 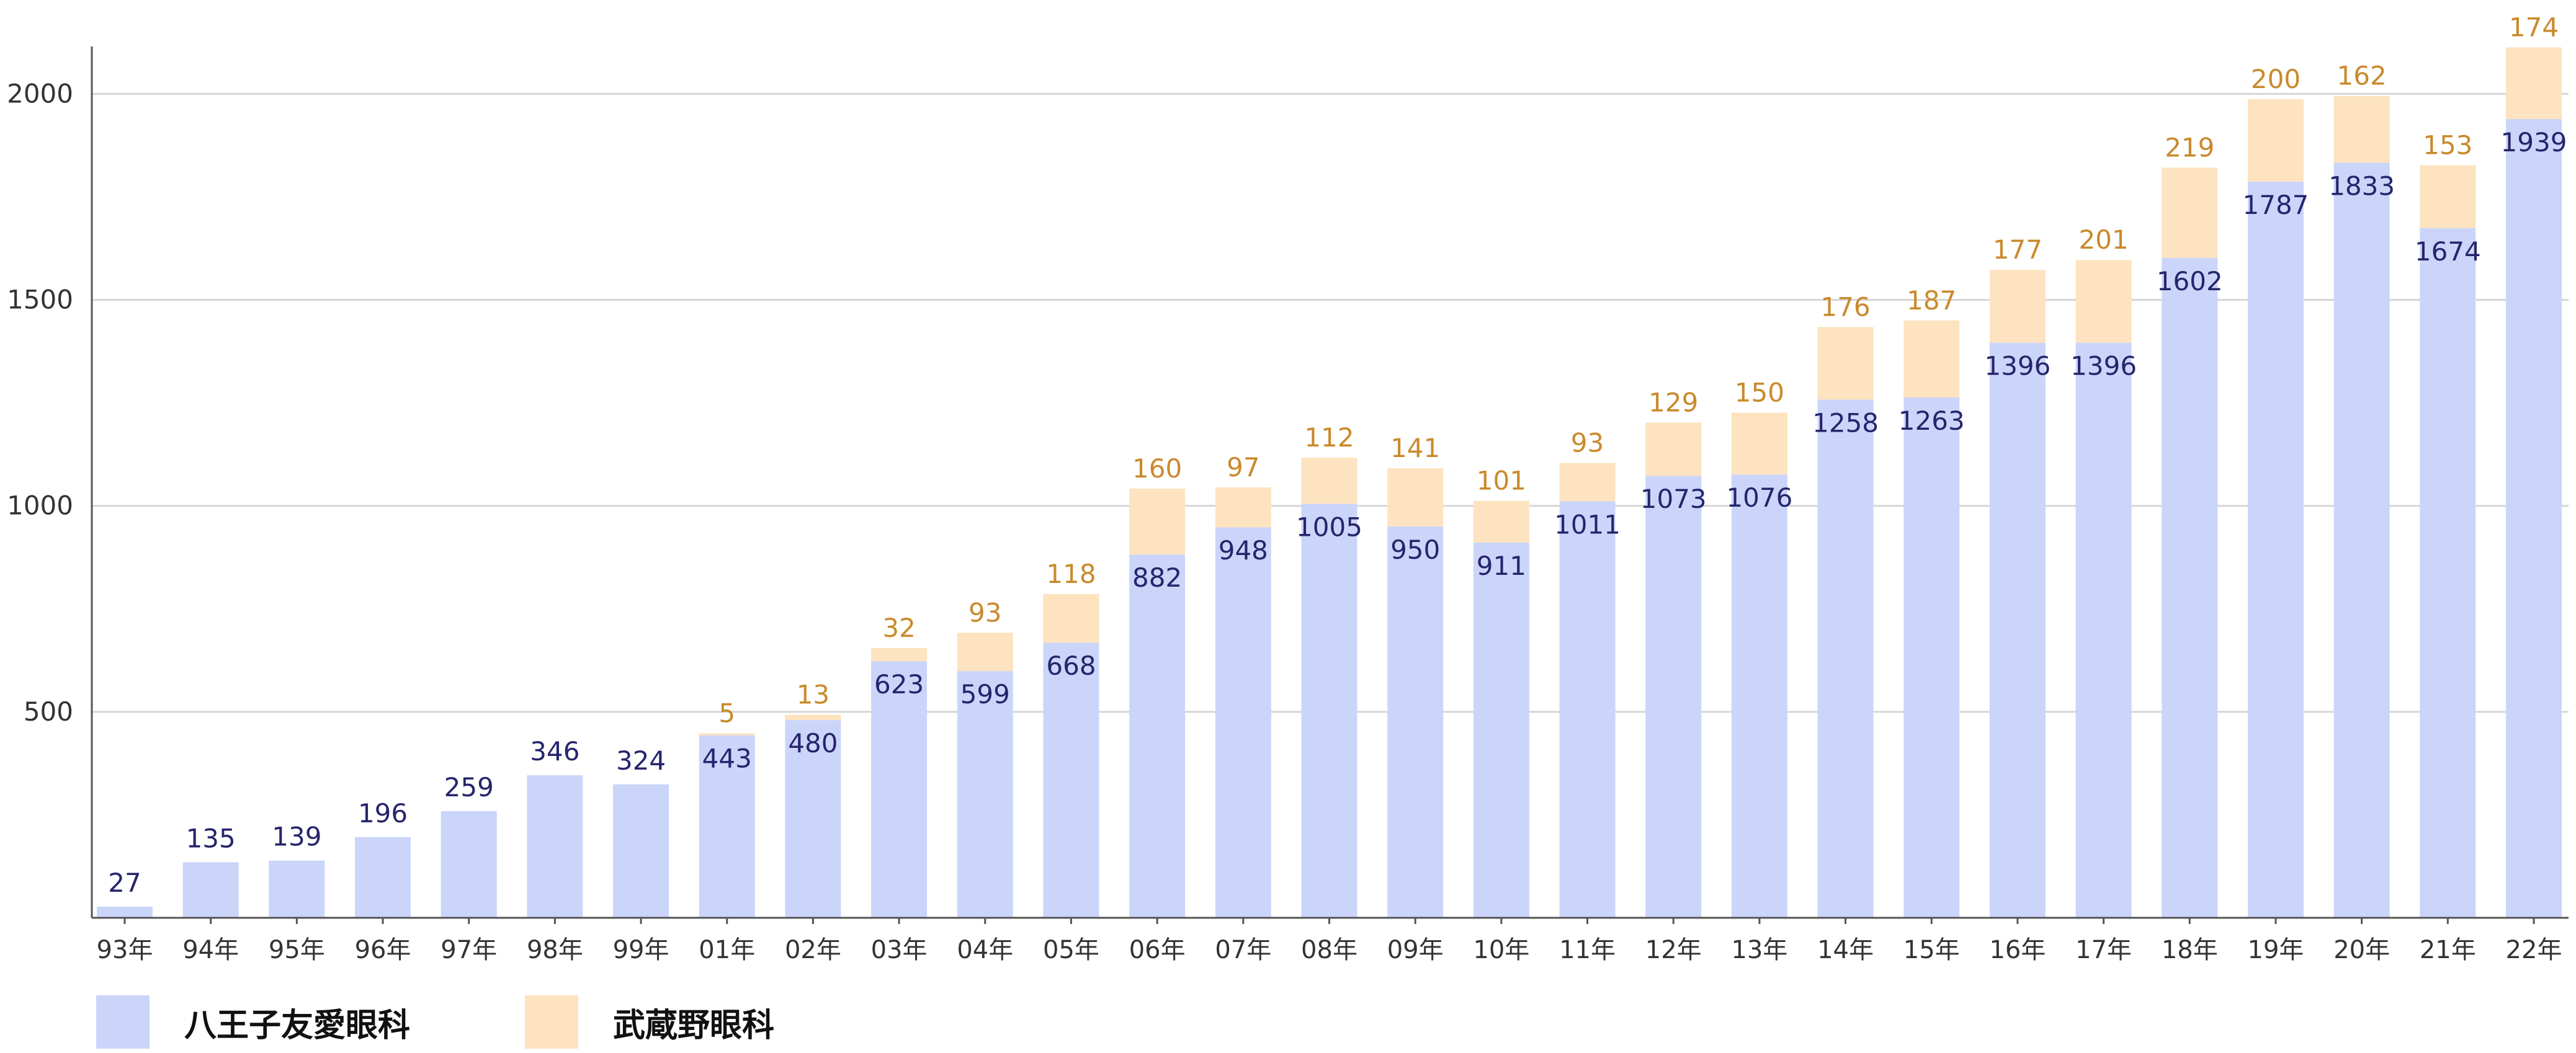 I want to click on data-label-musashino: 5, so click(x=726, y=713).